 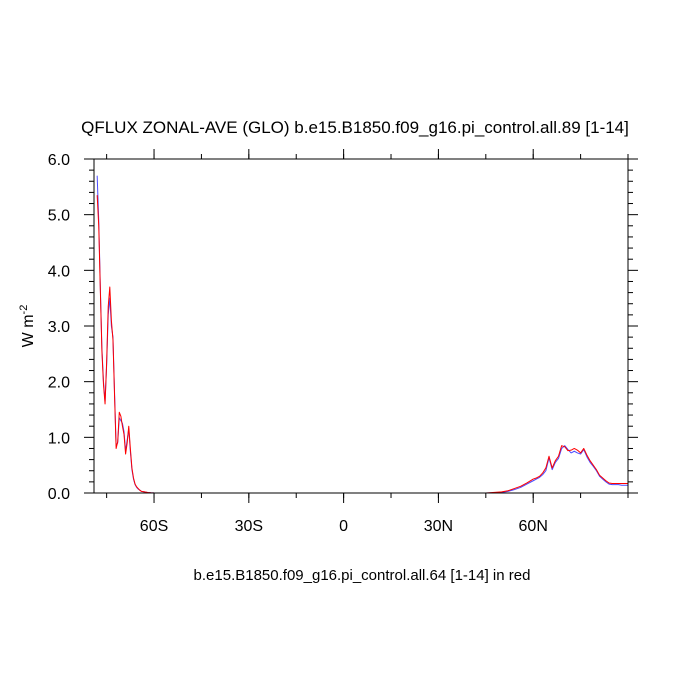 What do you see at coordinates (28, 330) in the screenshot?
I see `y-axis-label-main: W m` at bounding box center [28, 330].